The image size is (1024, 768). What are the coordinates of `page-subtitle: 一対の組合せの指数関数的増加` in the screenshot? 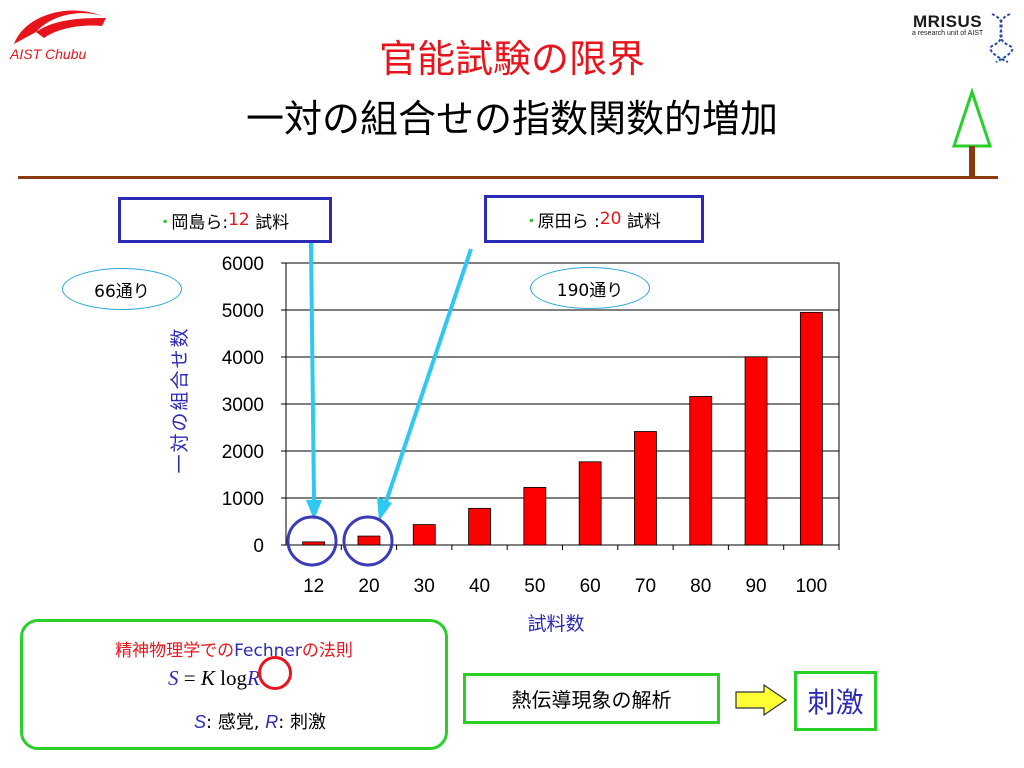 It's located at (511, 119).